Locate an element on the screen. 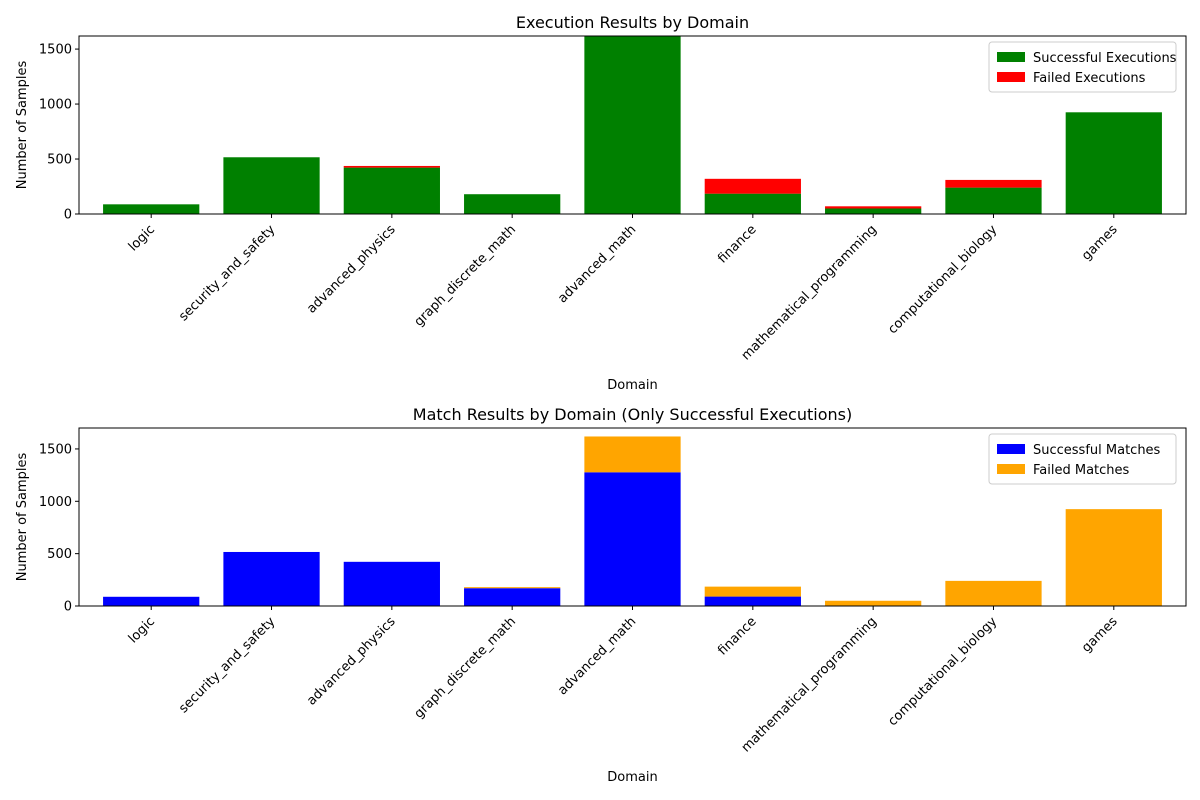 The width and height of the screenshot is (1200, 800). legend: Successful Executions Failed Executions is located at coordinates (1082, 67).